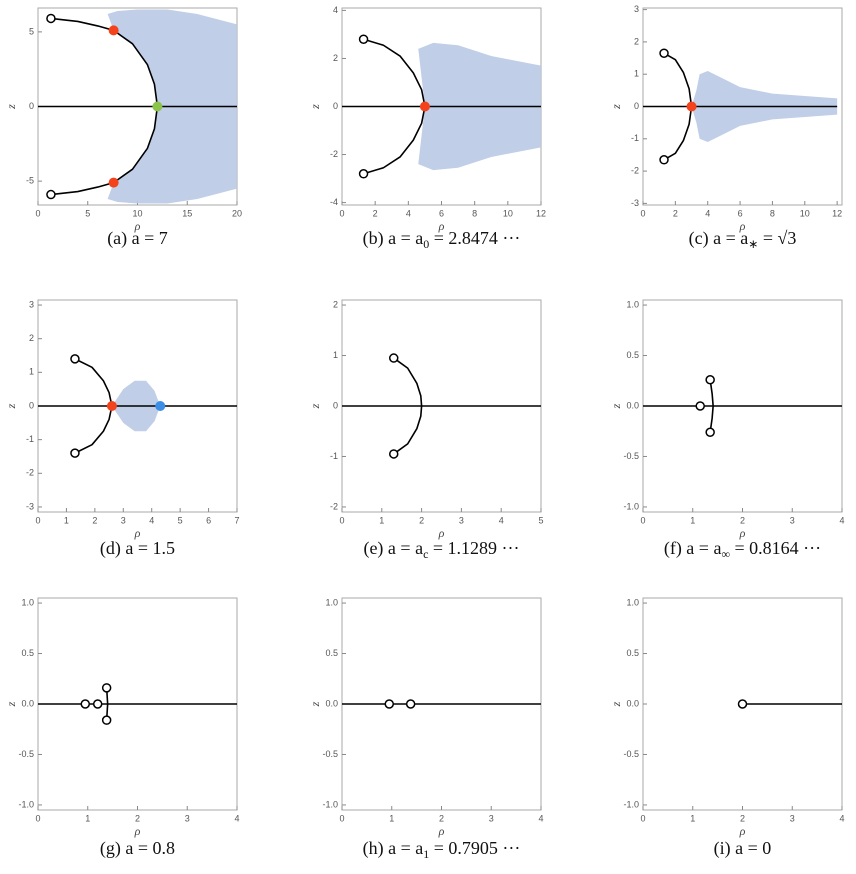 The height and width of the screenshot is (874, 856). Describe the element at coordinates (393, 238) in the screenshot. I see `caption-text: (b) a = a` at that location.